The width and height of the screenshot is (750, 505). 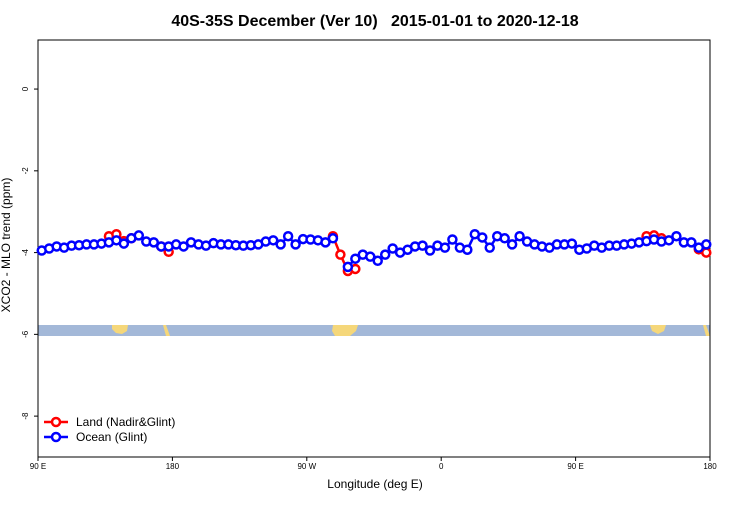 What do you see at coordinates (25, 416) in the screenshot?
I see `y-tick-label: -8` at bounding box center [25, 416].